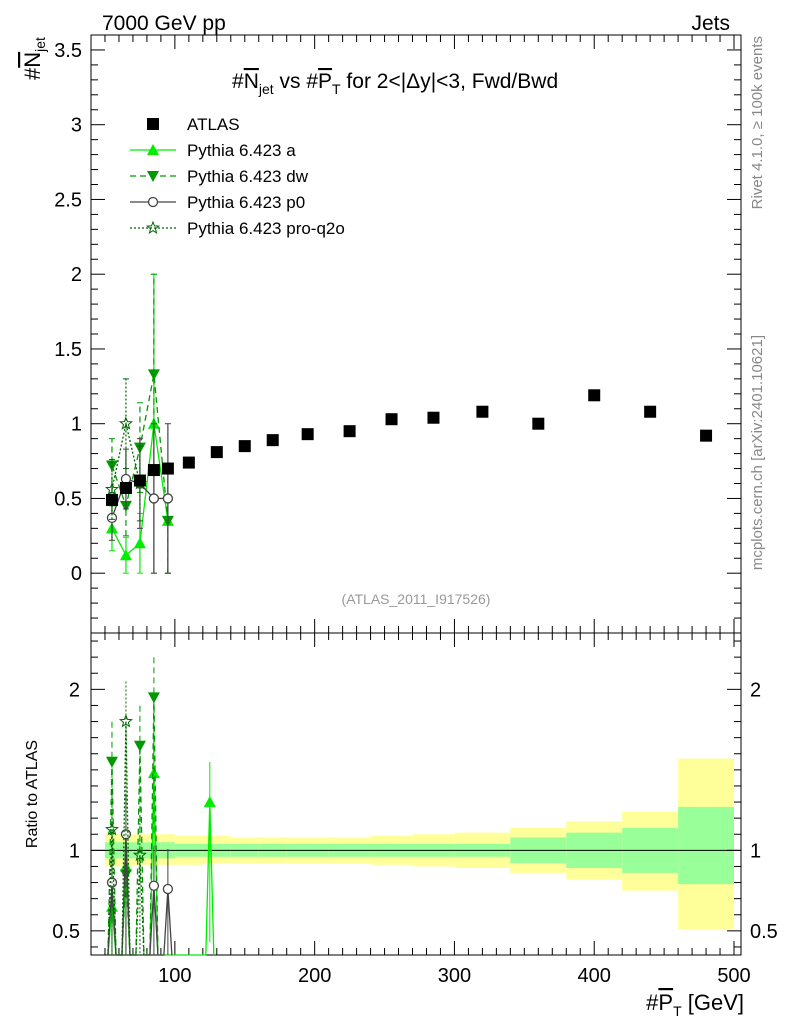  What do you see at coordinates (68, 200) in the screenshot?
I see `y-tick-label: 2.5` at bounding box center [68, 200].